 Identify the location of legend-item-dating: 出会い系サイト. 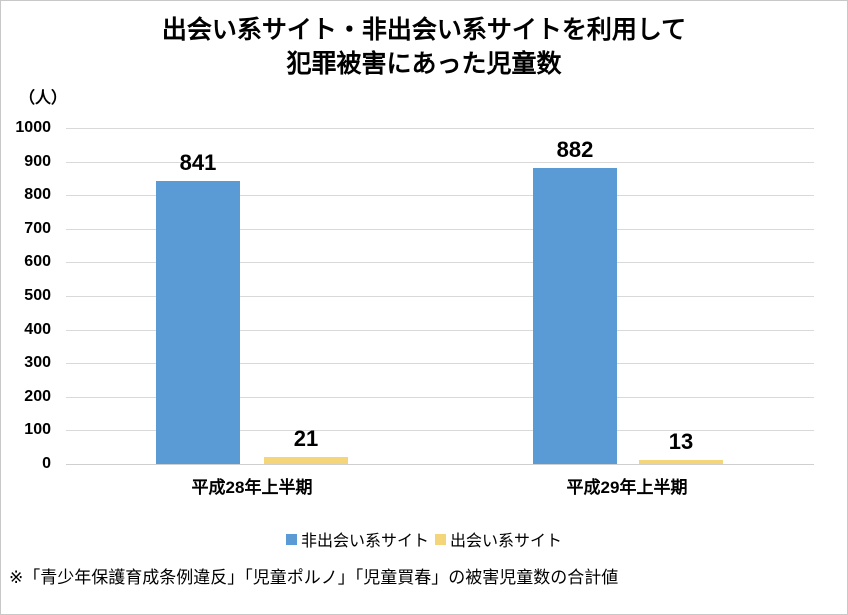
(498, 539).